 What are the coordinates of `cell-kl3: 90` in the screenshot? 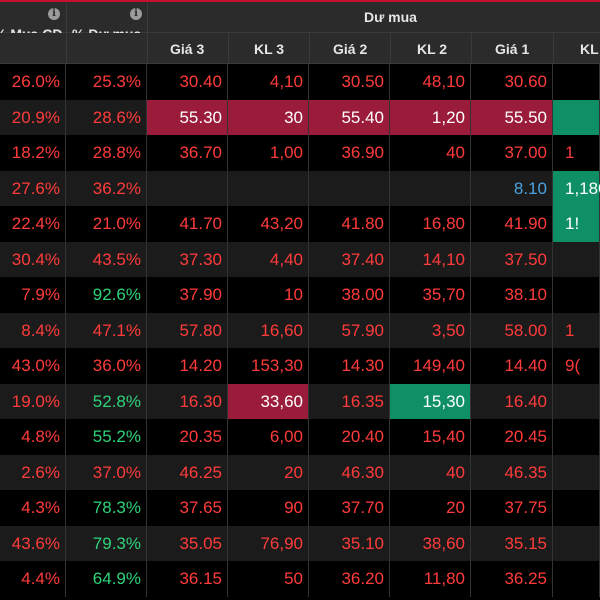 It's located at (268, 508).